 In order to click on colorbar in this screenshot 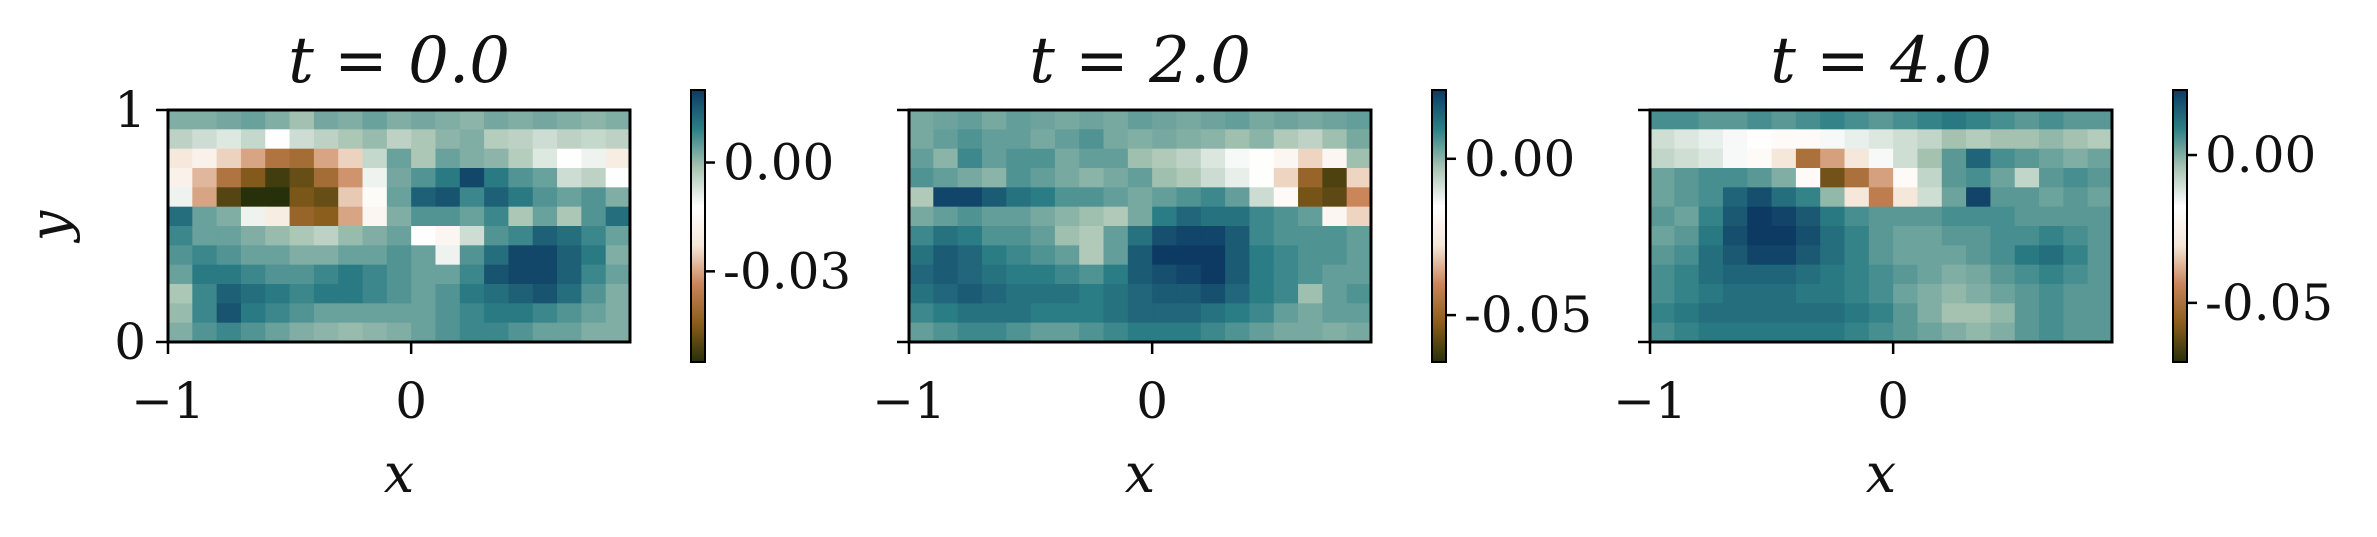, I will do `click(698, 226)`.